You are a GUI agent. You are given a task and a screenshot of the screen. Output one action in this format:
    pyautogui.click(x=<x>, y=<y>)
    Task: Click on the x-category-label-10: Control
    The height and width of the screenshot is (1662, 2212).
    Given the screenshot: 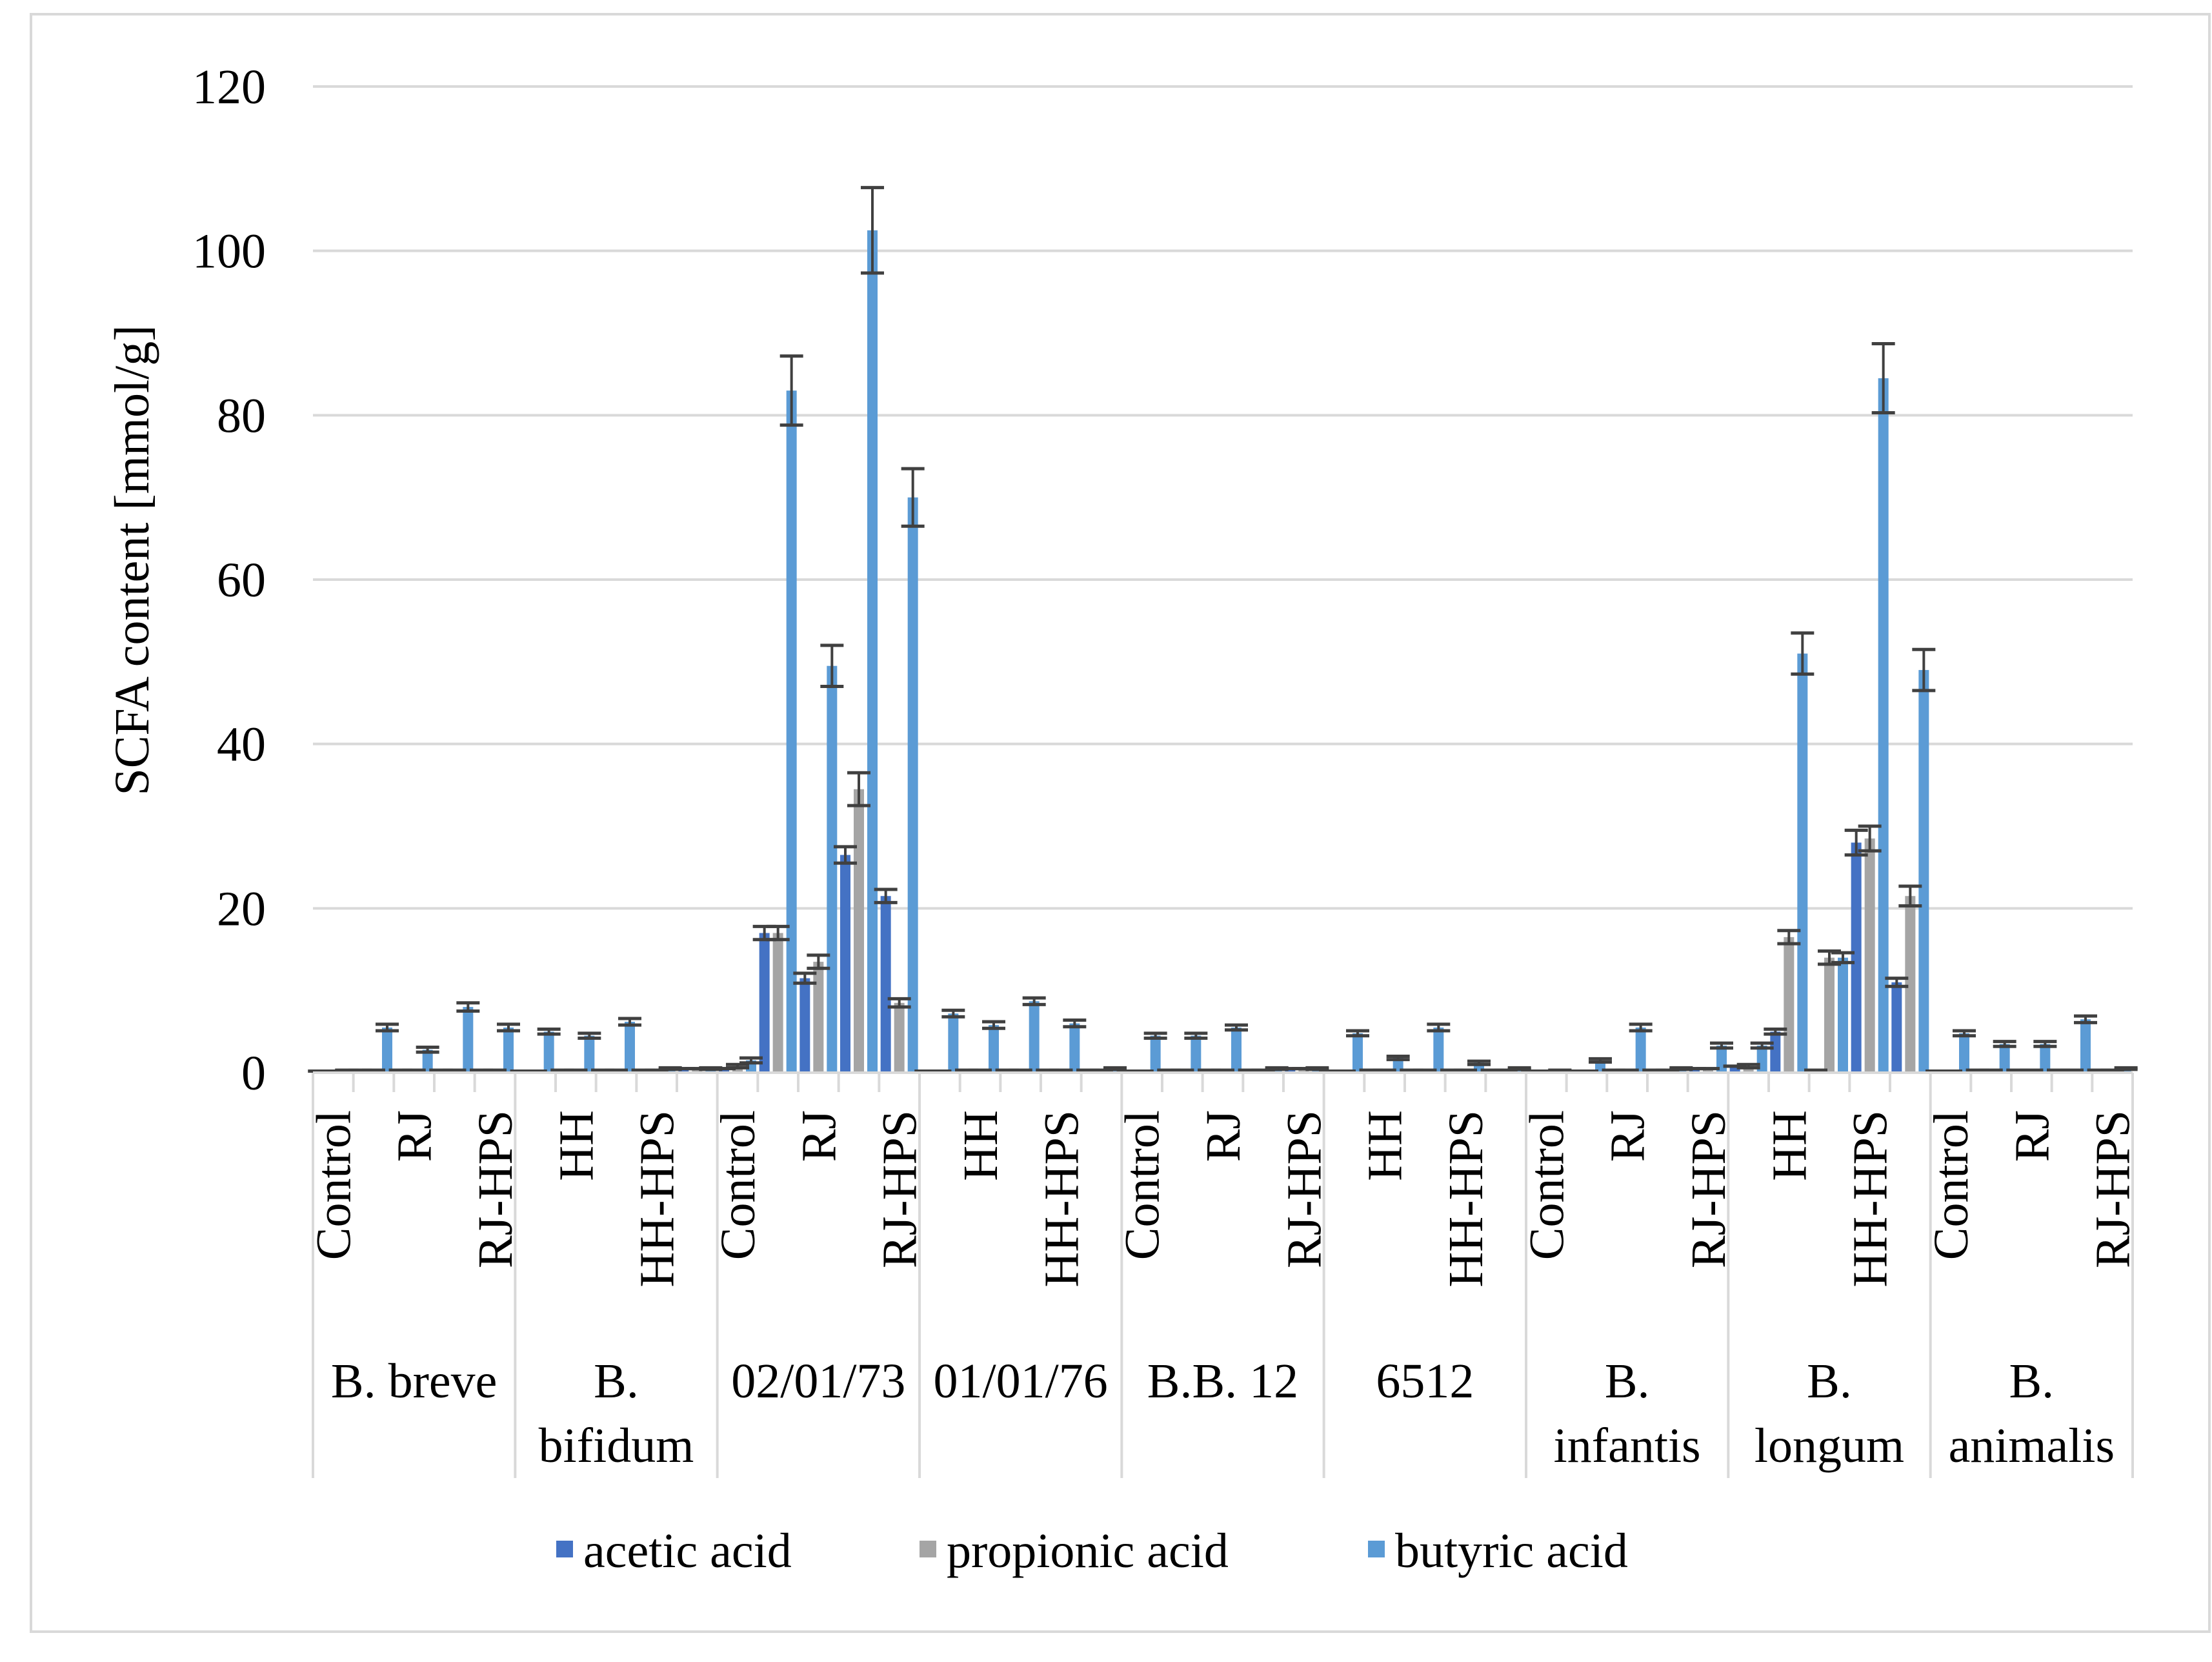 What is the action you would take?
    pyautogui.click(x=738, y=1185)
    